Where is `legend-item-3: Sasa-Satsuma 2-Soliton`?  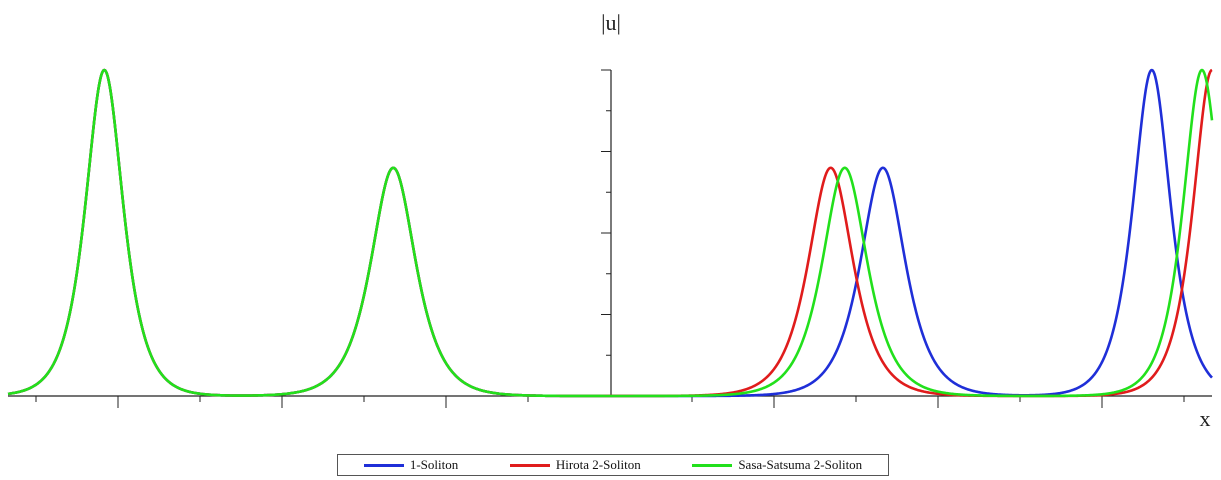 legend-item-3: Sasa-Satsuma 2-Soliton is located at coordinates (777, 465).